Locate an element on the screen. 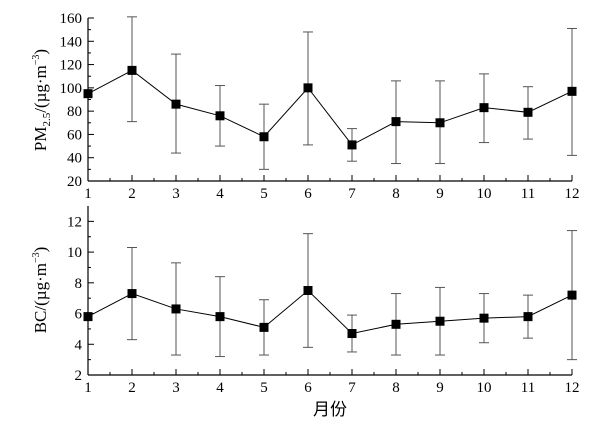 The height and width of the screenshot is (431, 611). y-tick-label: 140 is located at coordinates (71, 42).